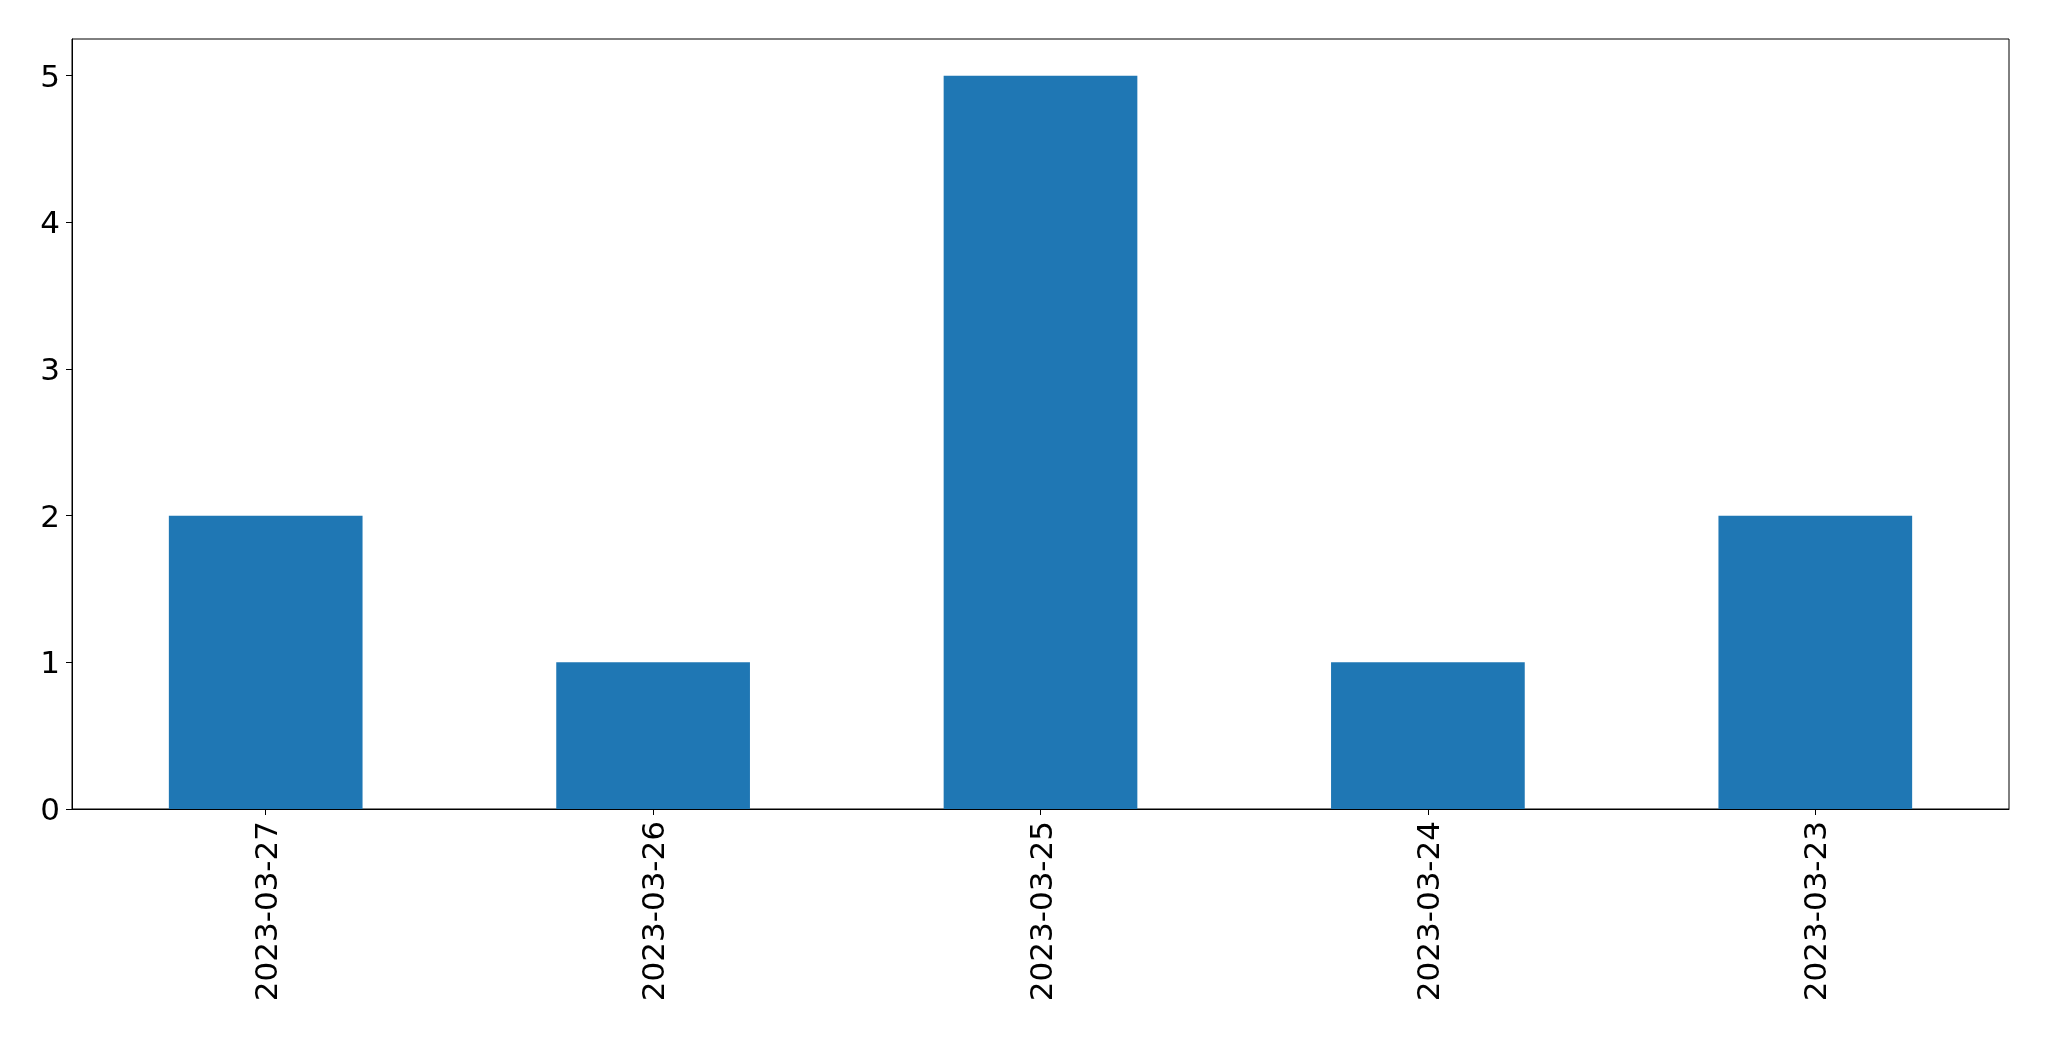  I want to click on y-tick-label: 5, so click(50, 75).